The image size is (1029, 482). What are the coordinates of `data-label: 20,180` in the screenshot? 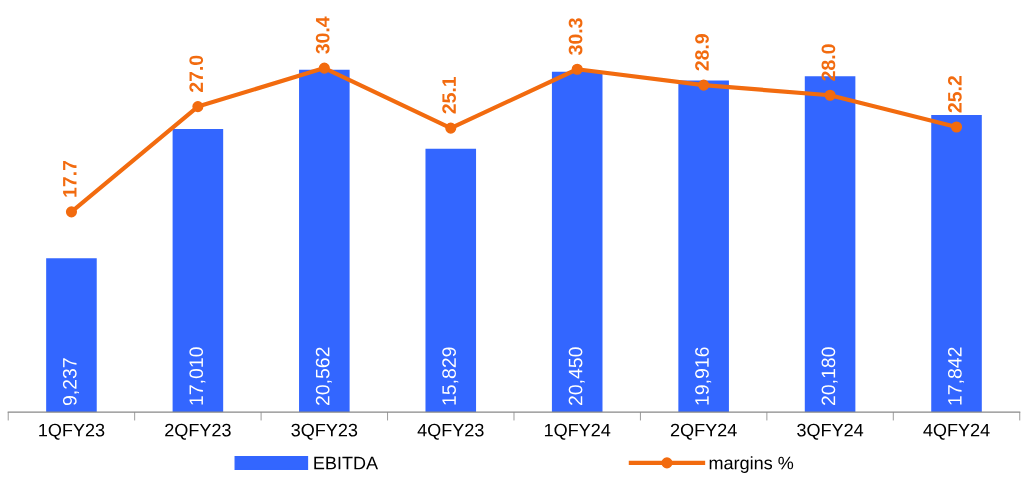 It's located at (829, 376).